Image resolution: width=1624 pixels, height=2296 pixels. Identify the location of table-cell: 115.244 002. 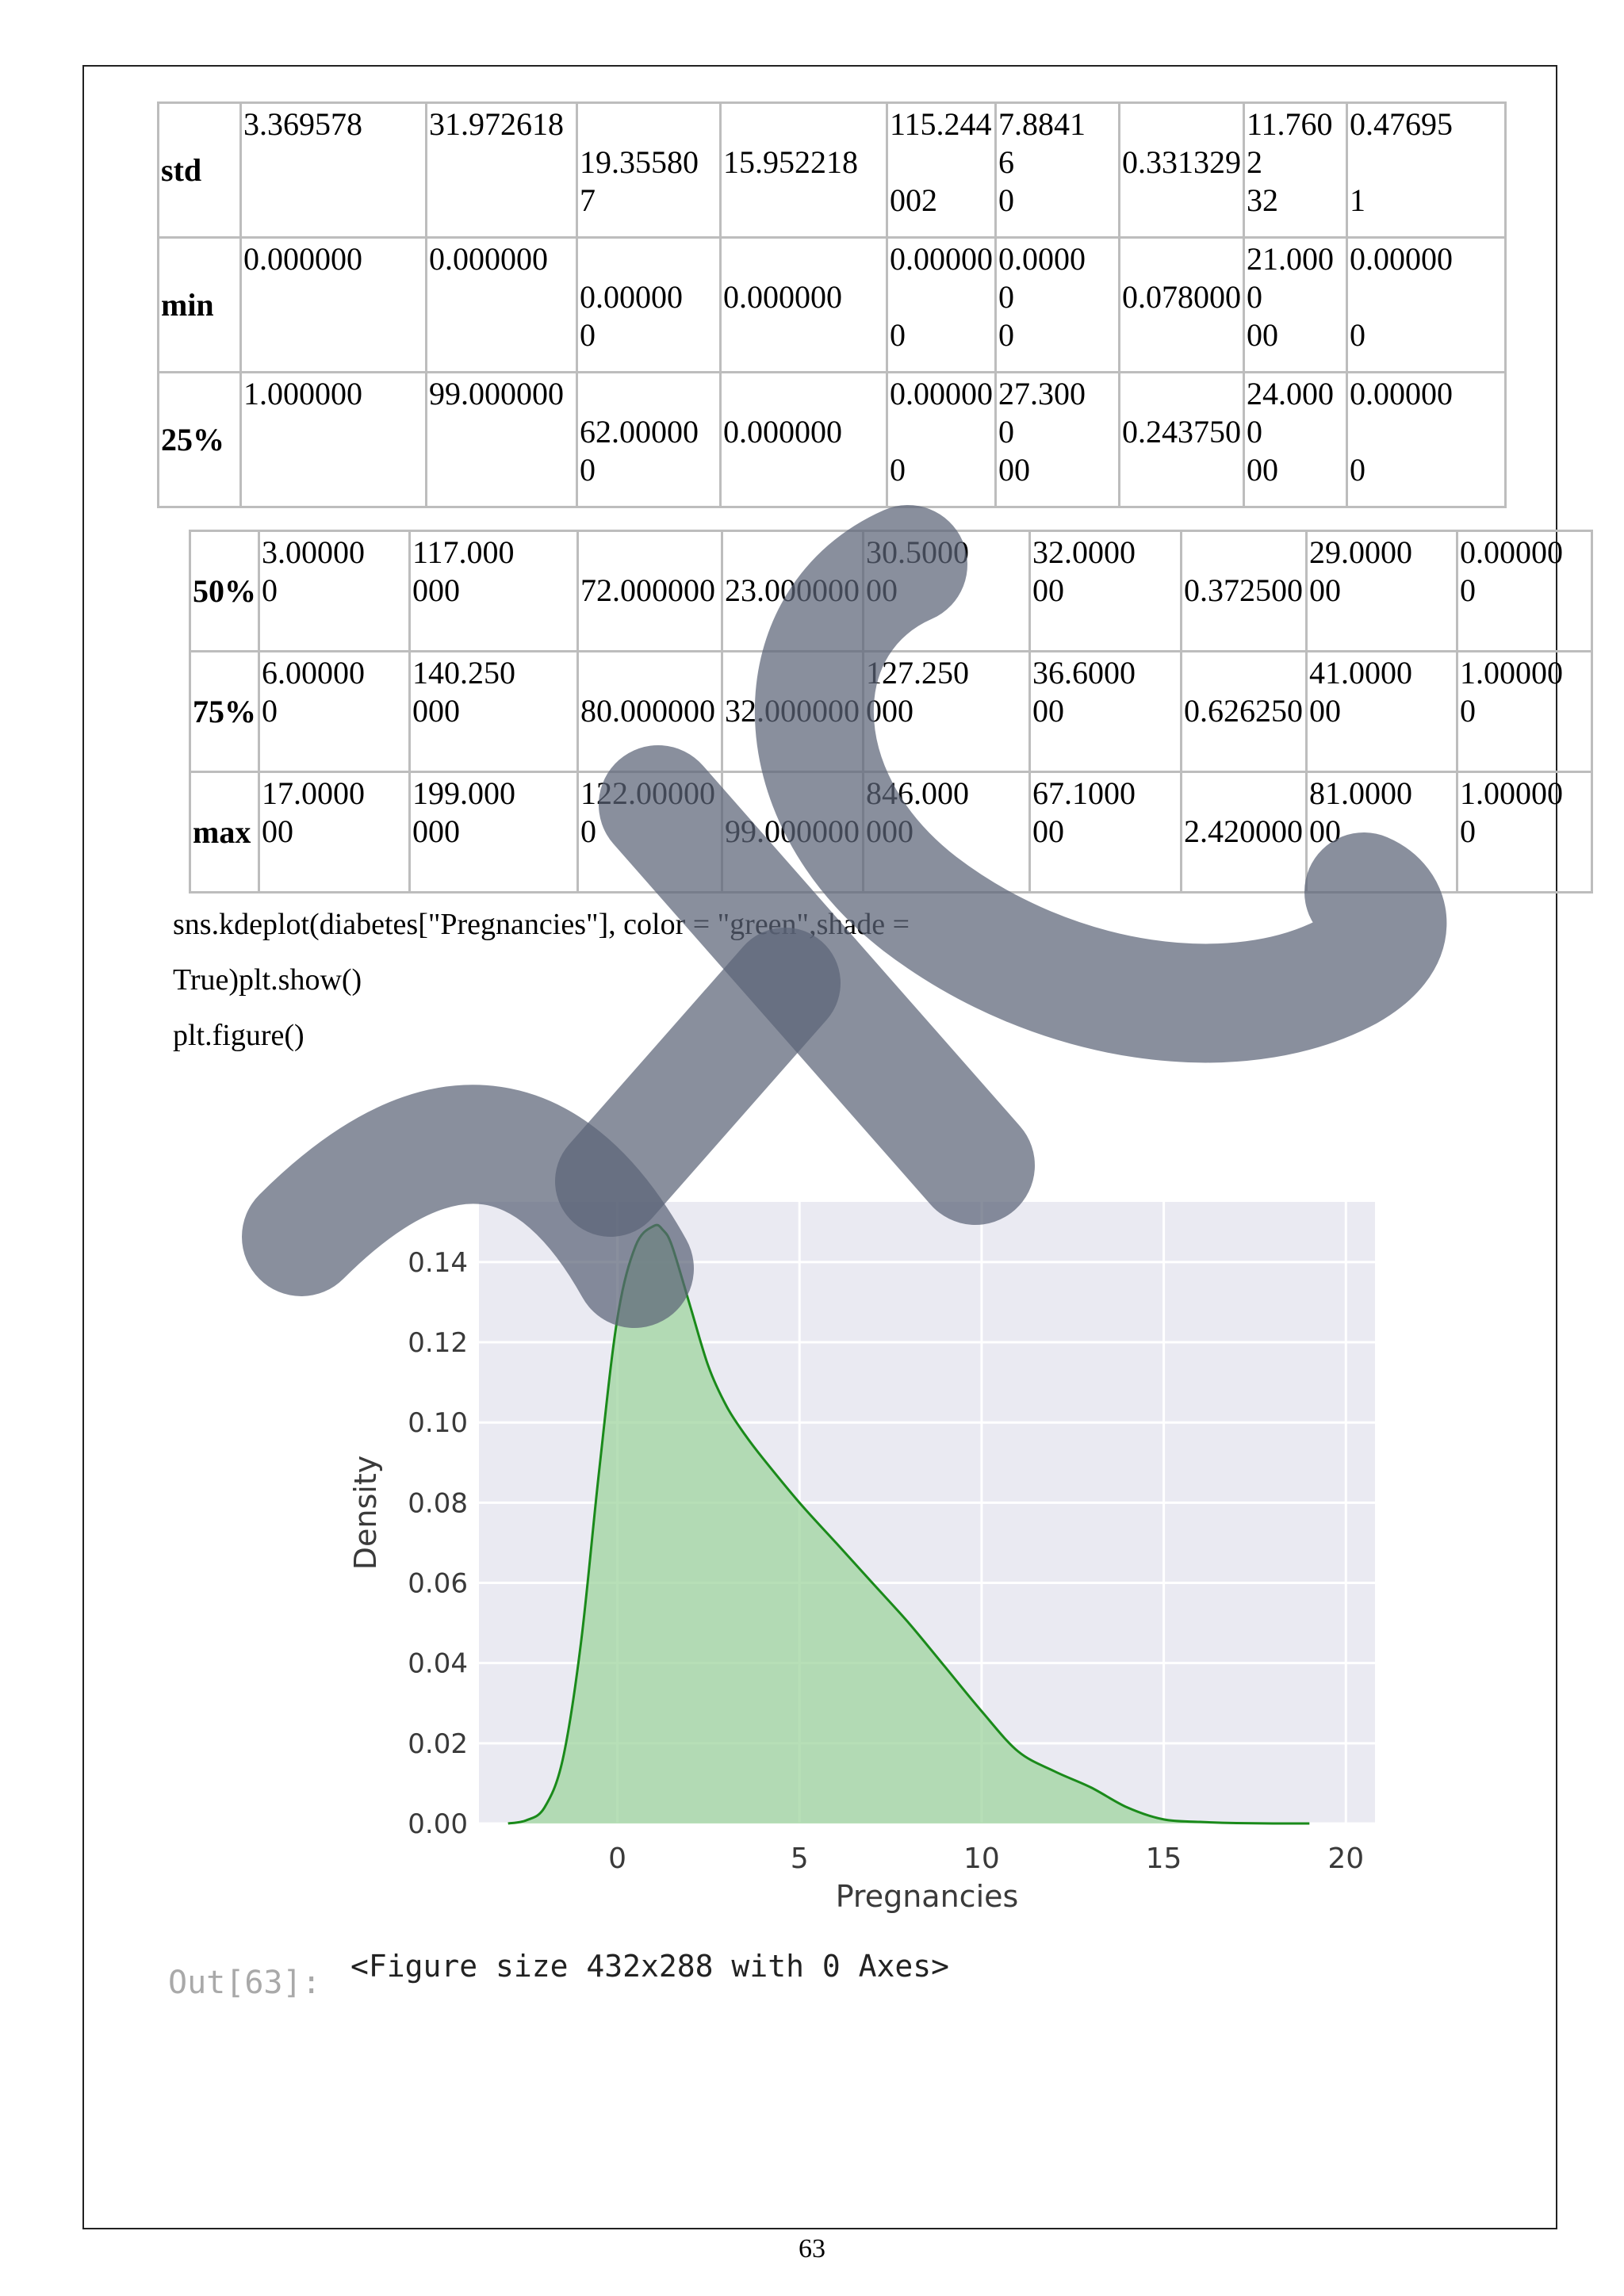
(941, 170).